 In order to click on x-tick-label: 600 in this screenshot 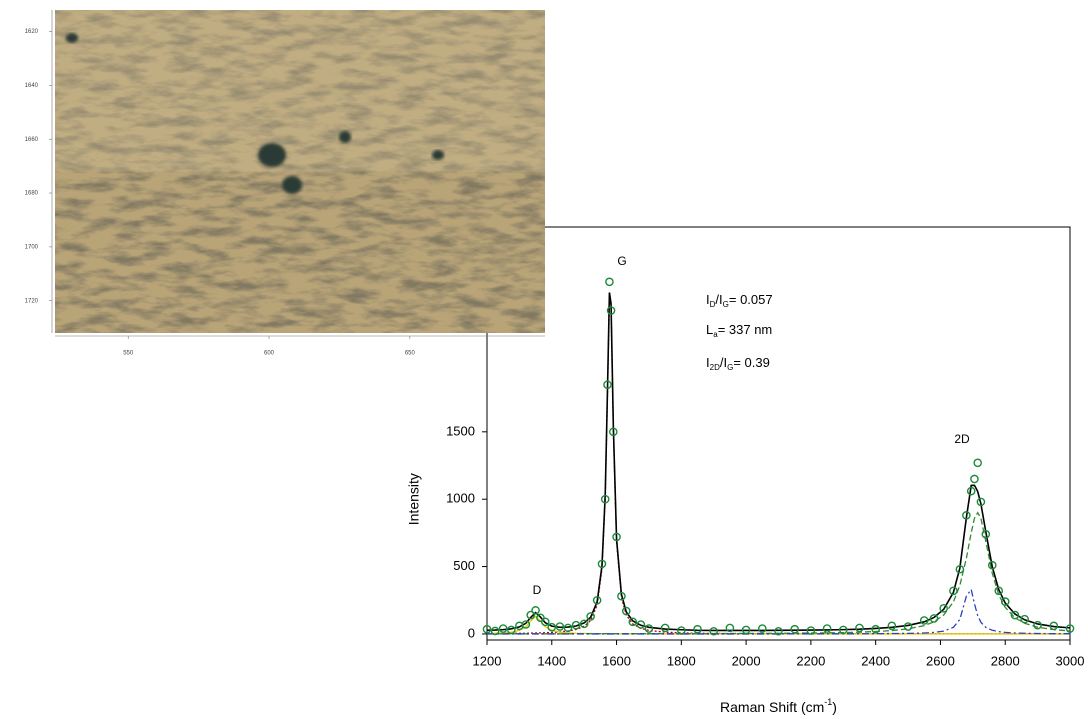, I will do `click(269, 354)`.